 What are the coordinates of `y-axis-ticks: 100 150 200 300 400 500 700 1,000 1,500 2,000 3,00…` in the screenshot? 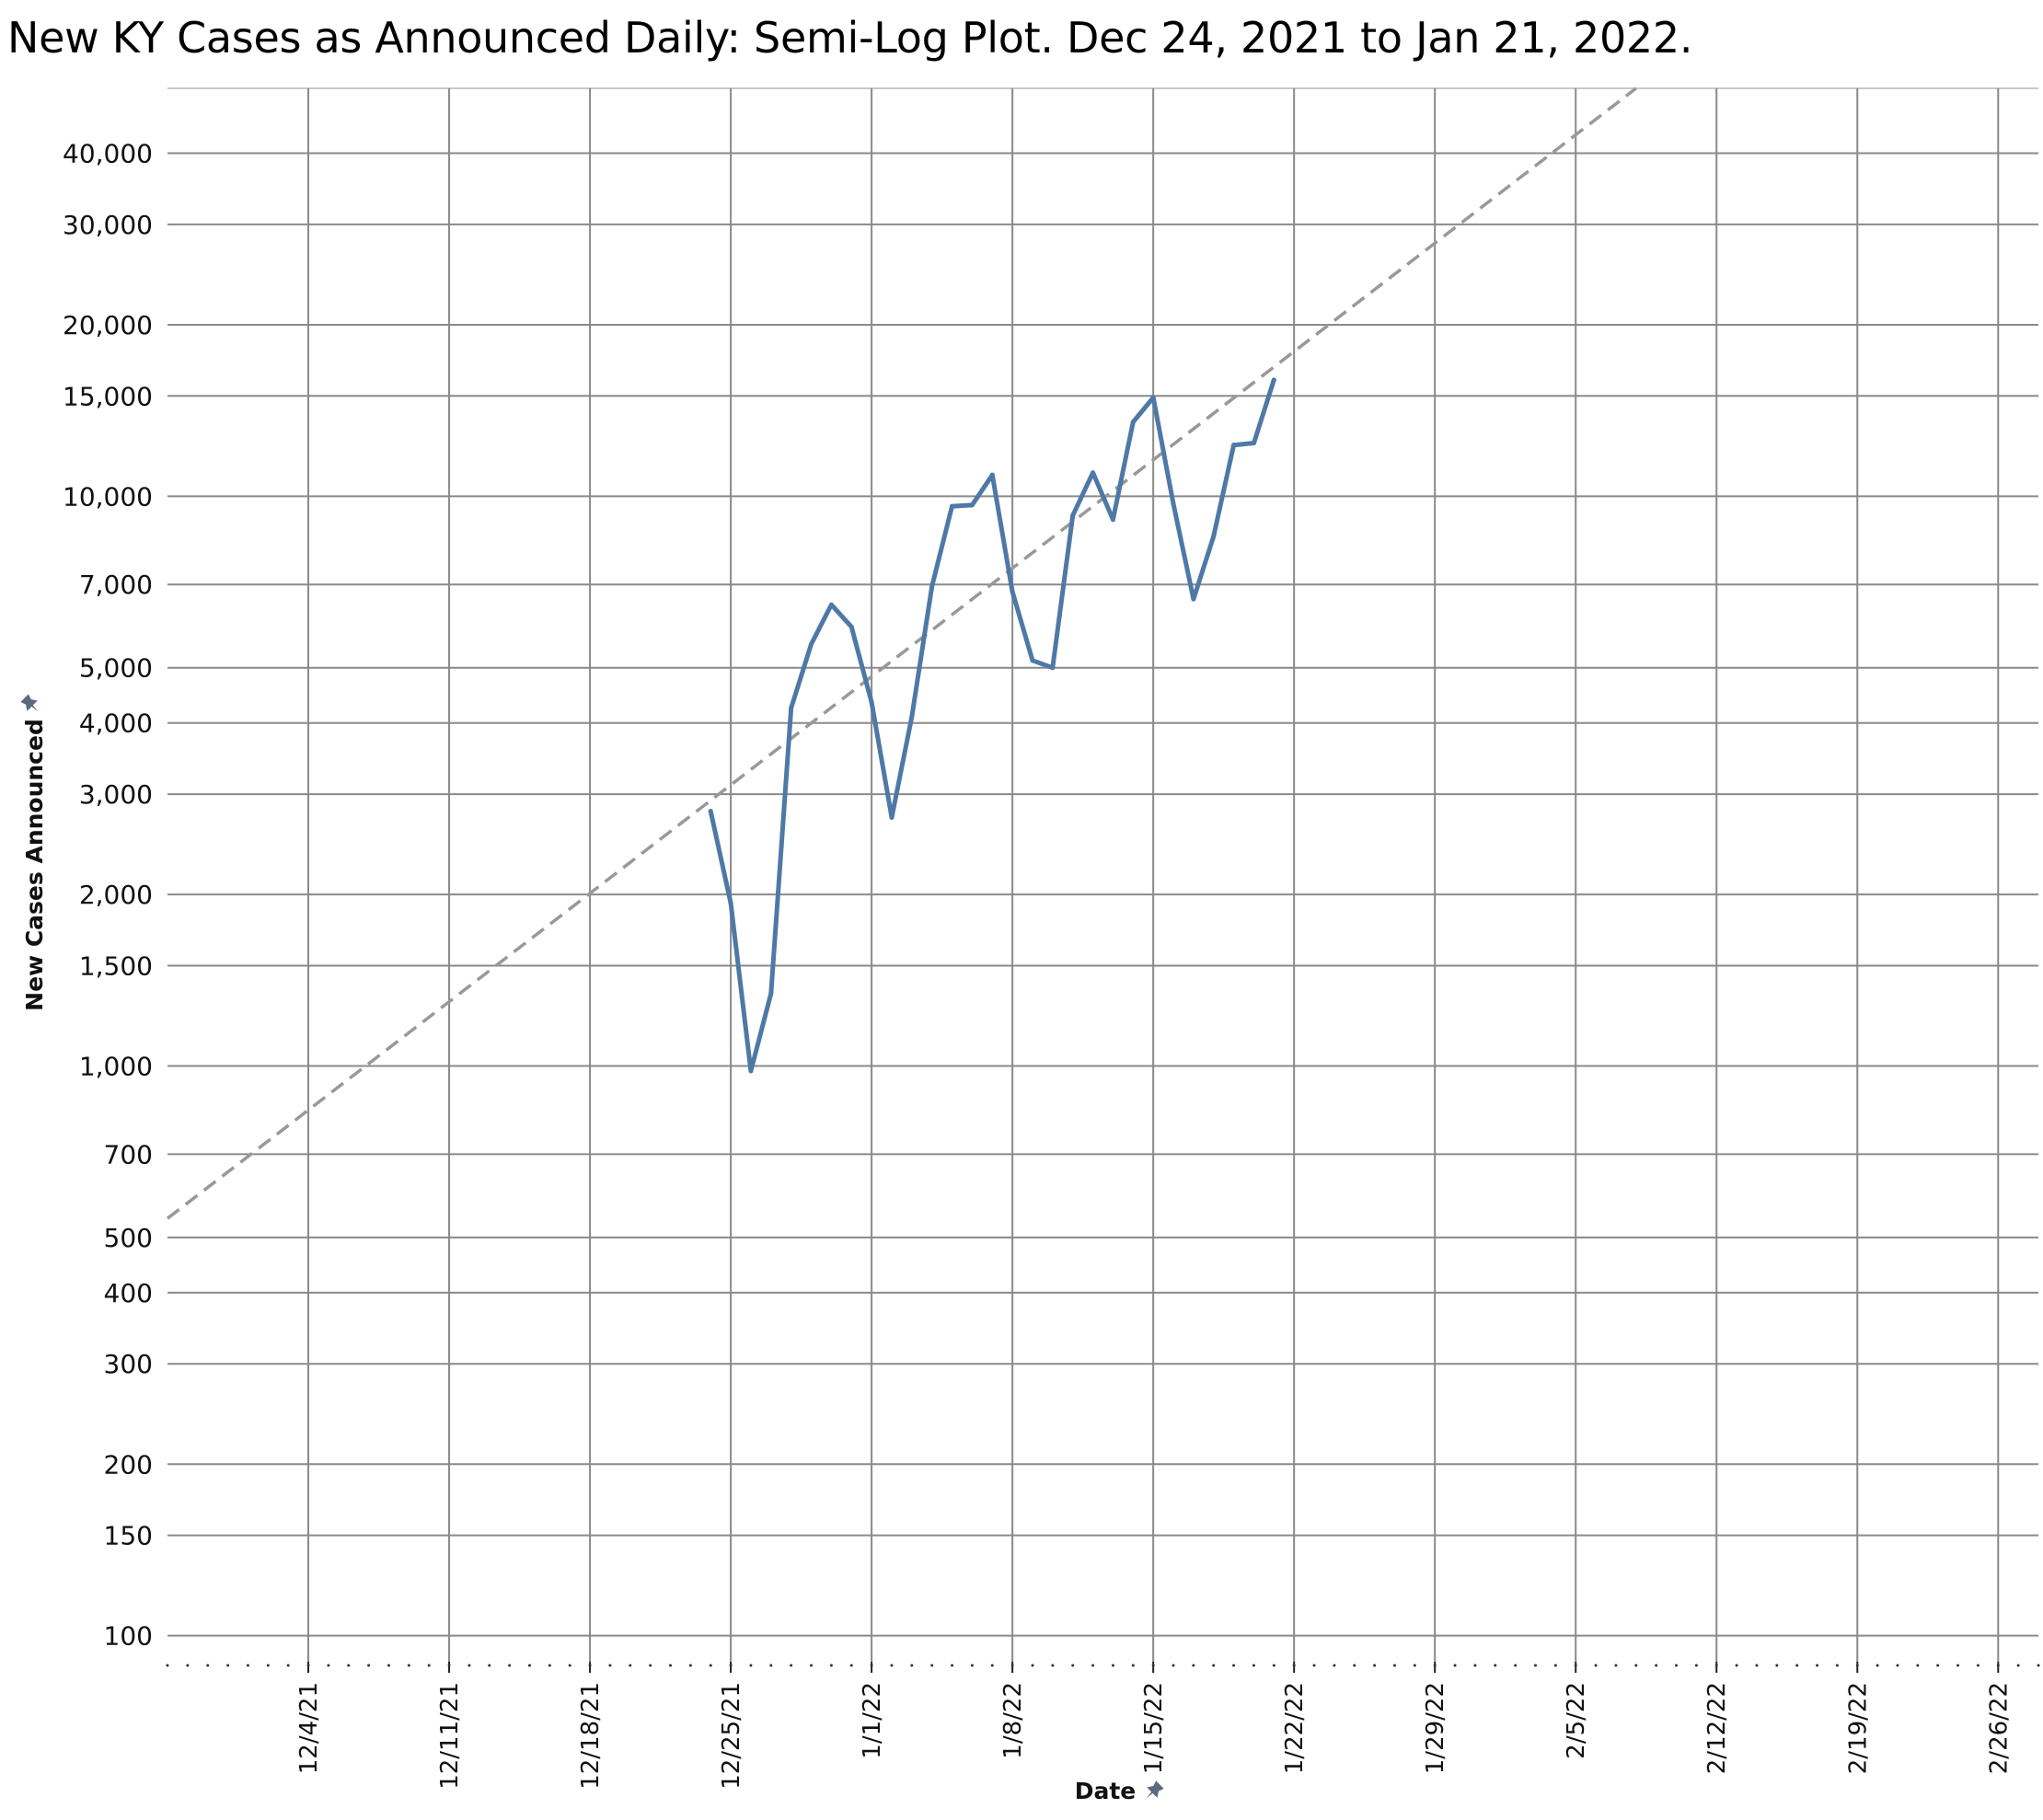 It's located at (108, 895).